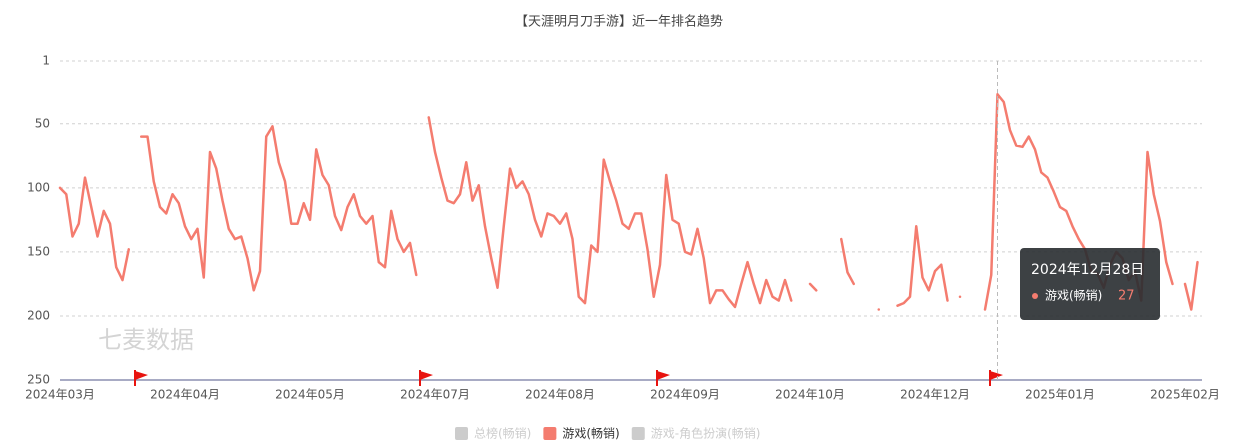 The height and width of the screenshot is (448, 1238). What do you see at coordinates (560, 395) in the screenshot?
I see `x-tick-label: 2024年08月` at bounding box center [560, 395].